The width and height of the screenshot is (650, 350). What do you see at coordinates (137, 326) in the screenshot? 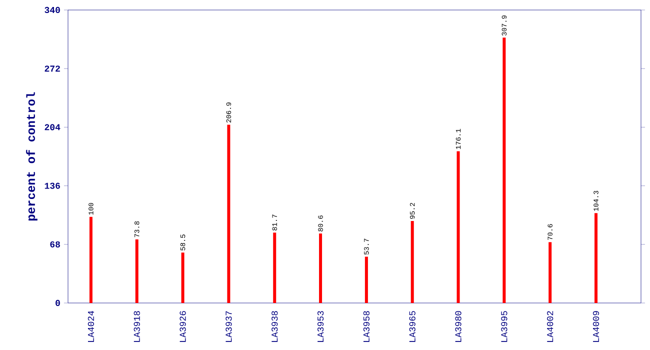
I see `x-tick-label: LA3918` at bounding box center [137, 326].